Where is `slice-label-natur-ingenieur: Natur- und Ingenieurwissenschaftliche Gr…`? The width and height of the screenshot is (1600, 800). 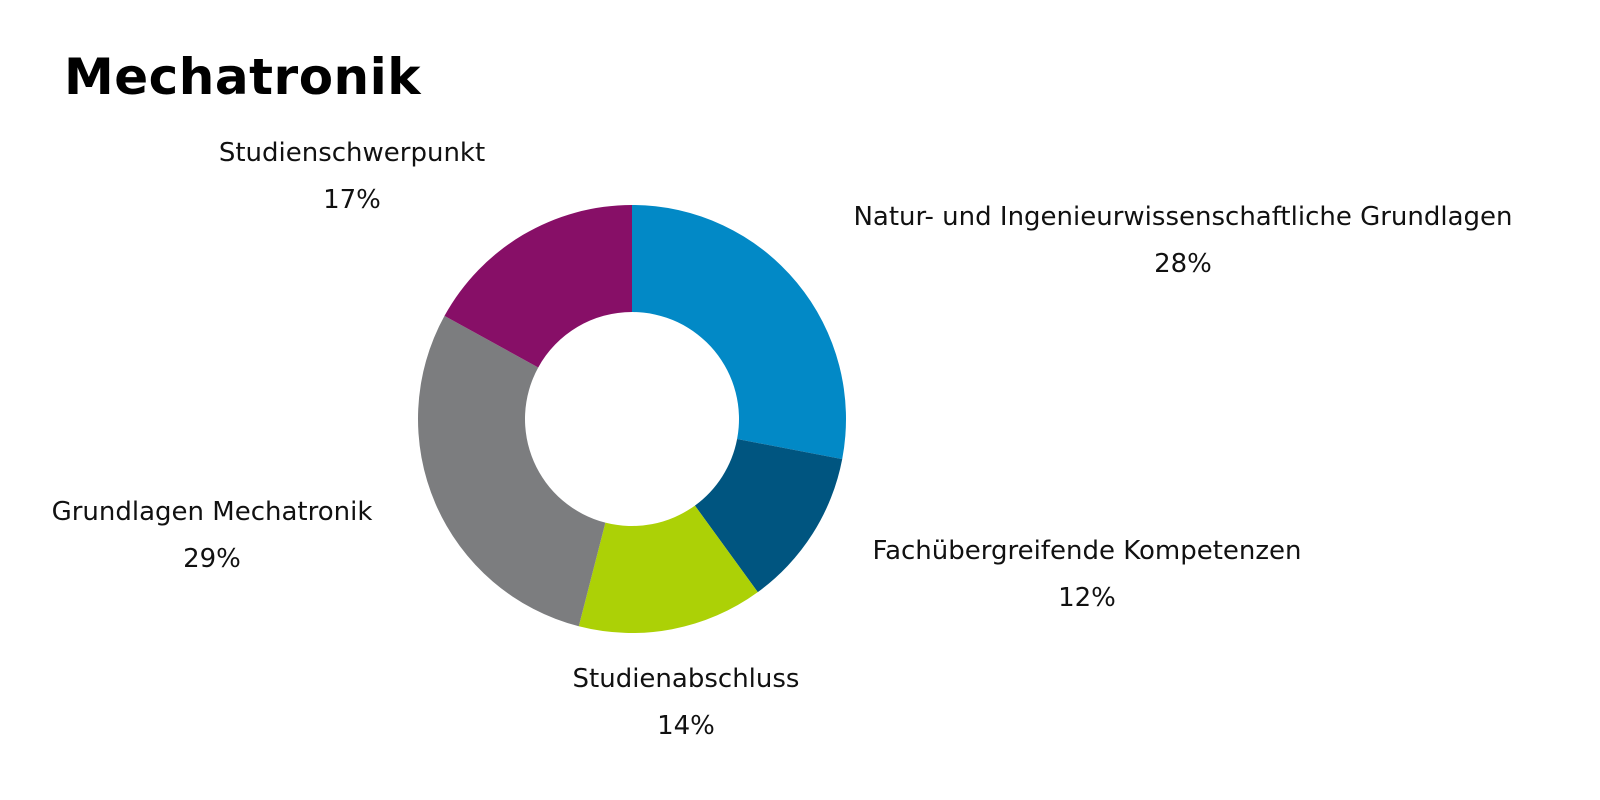
slice-label-natur-ingenieur: Natur- und Ingenieurwissenschaftliche Gr… is located at coordinates (1182, 217).